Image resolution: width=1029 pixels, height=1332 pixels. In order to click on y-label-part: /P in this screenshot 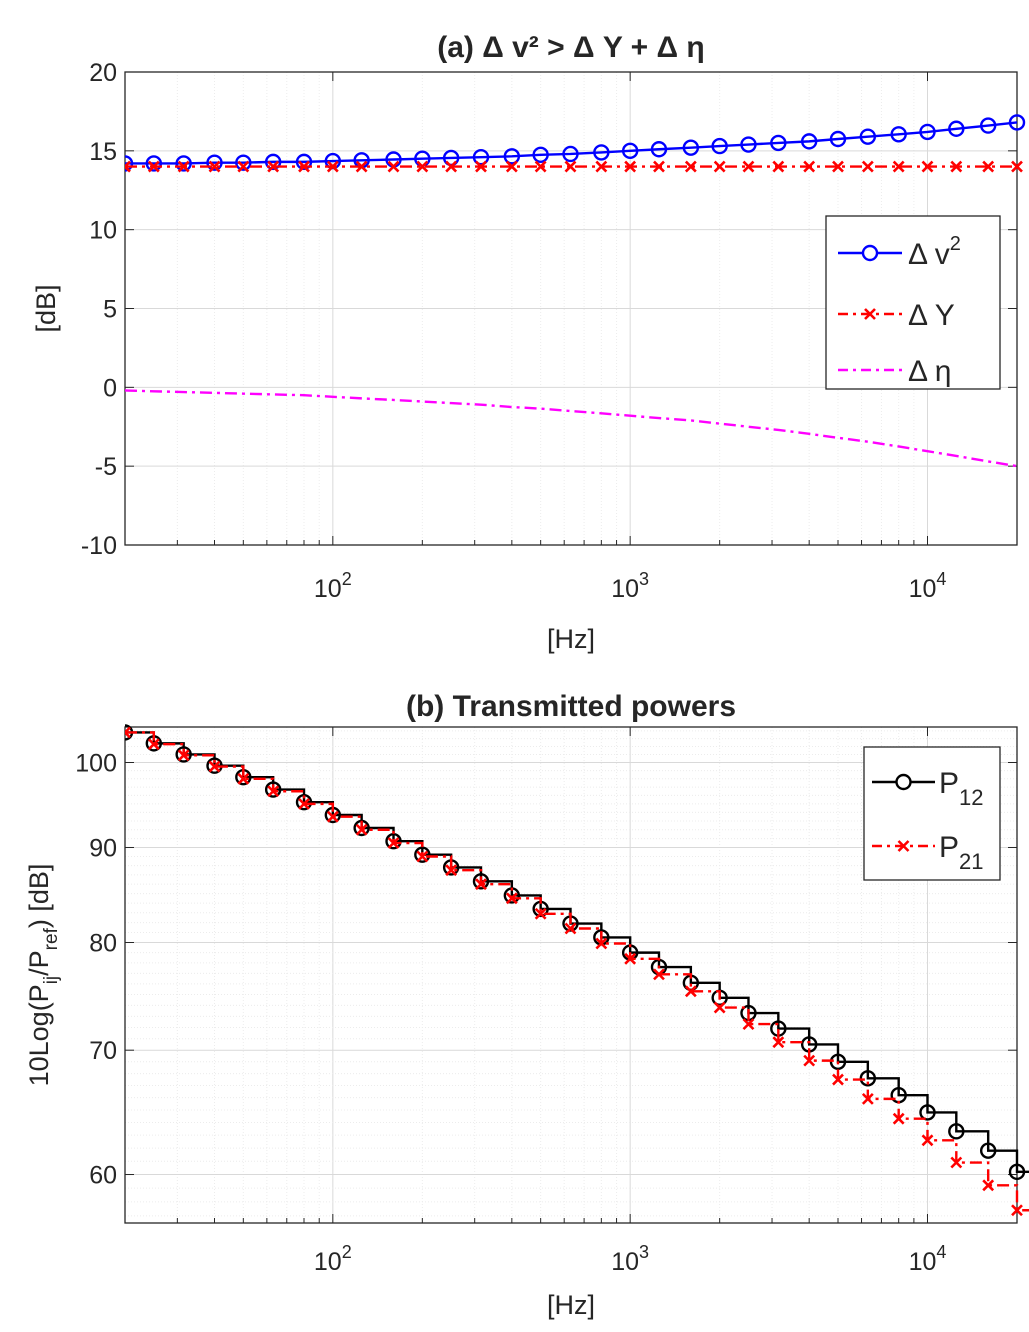, I will do `click(39, 963)`.